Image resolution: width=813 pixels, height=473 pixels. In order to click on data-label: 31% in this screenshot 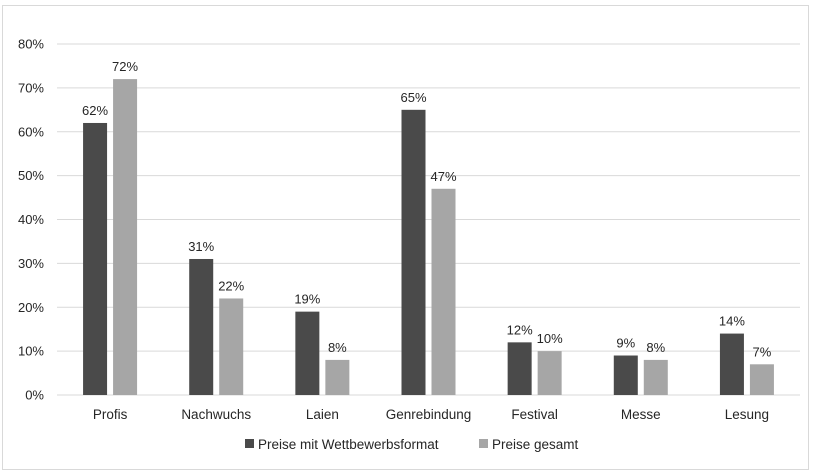, I will do `click(201, 246)`.